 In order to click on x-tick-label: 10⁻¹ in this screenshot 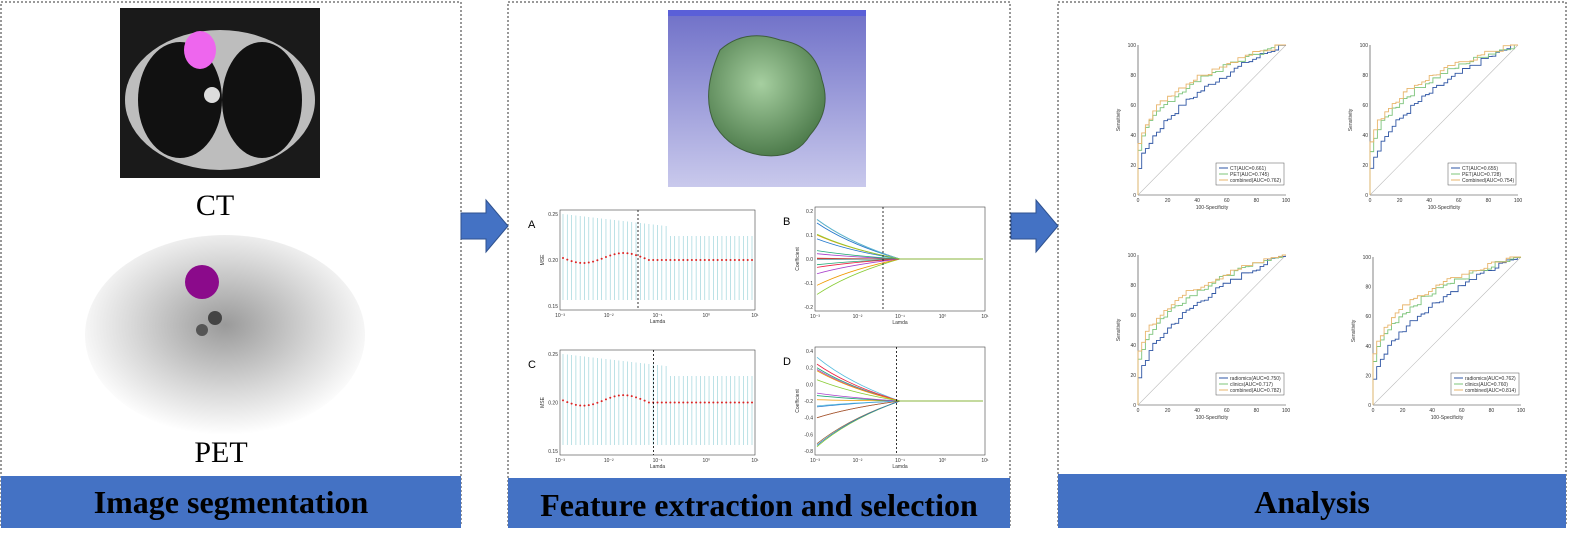, I will do `click(658, 316)`.